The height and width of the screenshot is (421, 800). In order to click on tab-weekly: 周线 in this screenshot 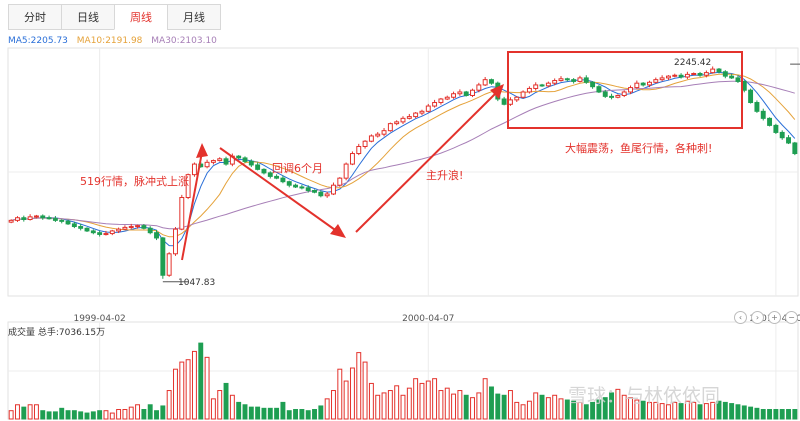, I will do `click(141, 17)`.